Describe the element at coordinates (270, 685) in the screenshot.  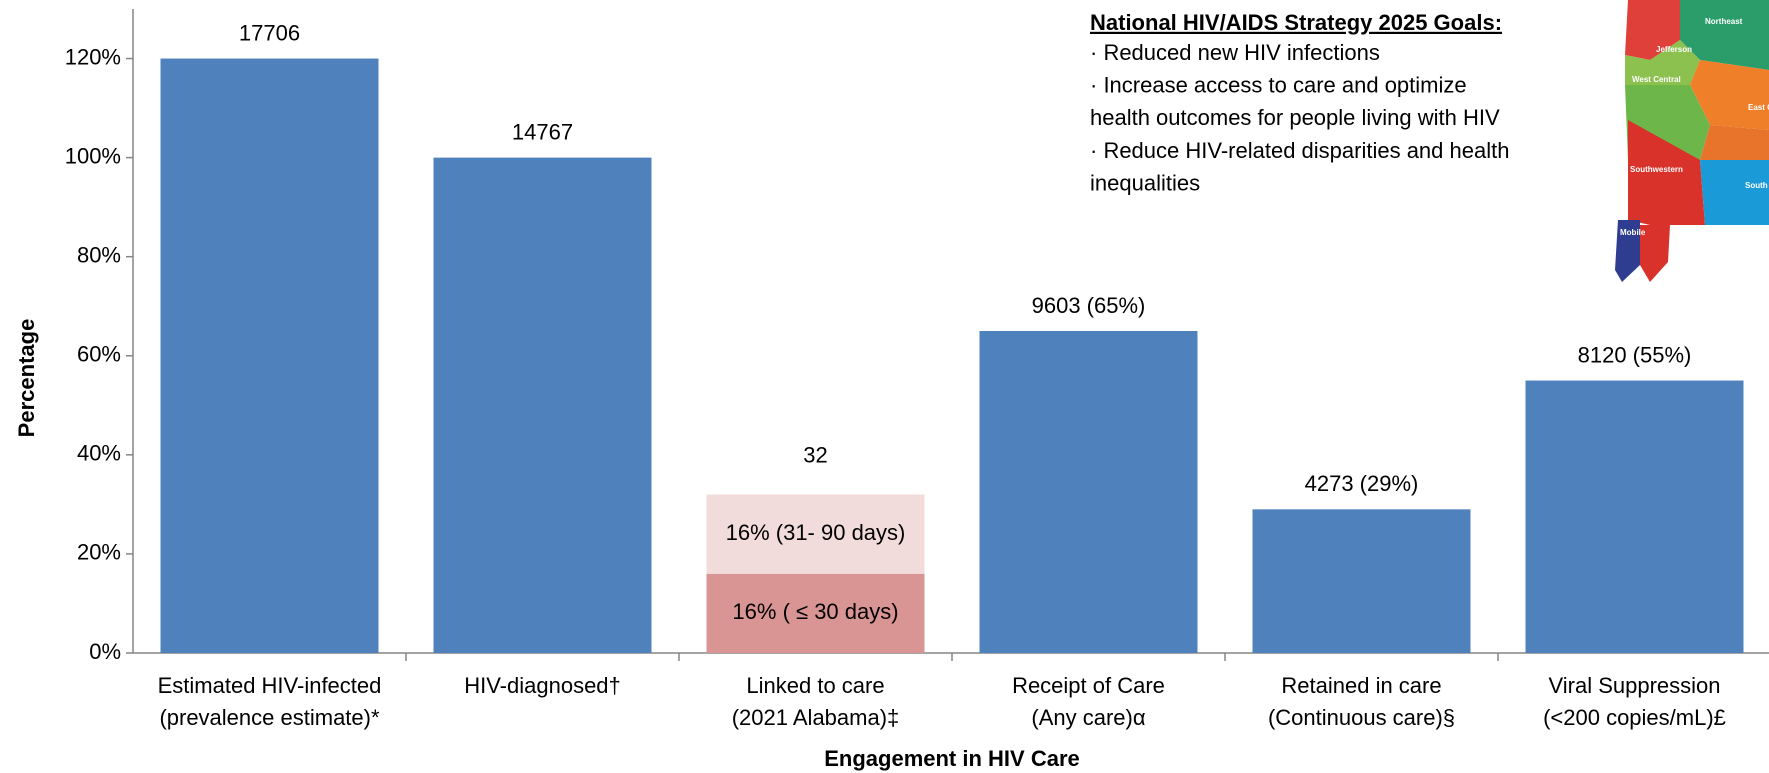
I see `x-tick-label: Estimated HIV-infected` at that location.